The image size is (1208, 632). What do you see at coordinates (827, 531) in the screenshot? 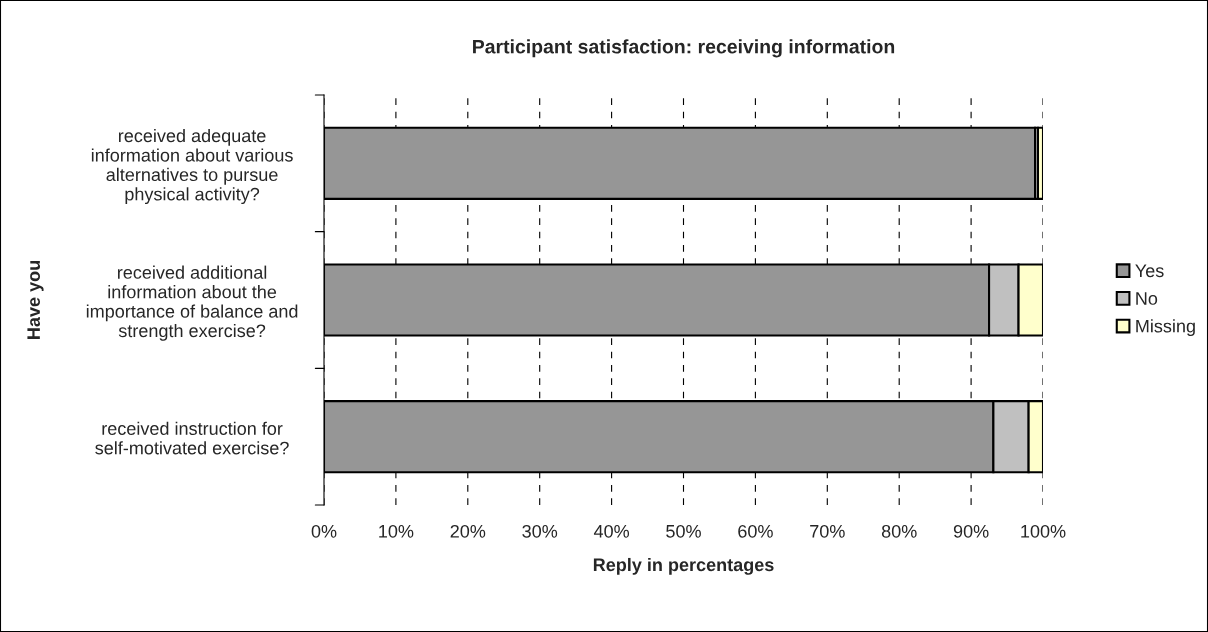
I see `x-tick-label: 70%` at bounding box center [827, 531].